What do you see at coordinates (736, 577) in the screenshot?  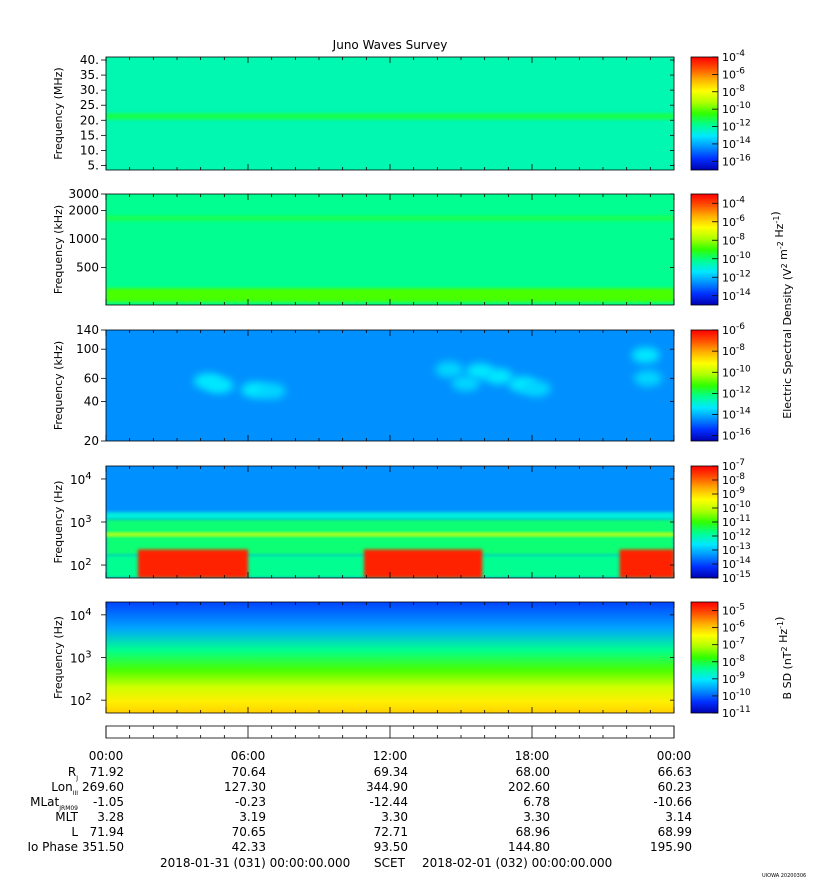 I see `tick-label: 10⁻¹⁵` at bounding box center [736, 577].